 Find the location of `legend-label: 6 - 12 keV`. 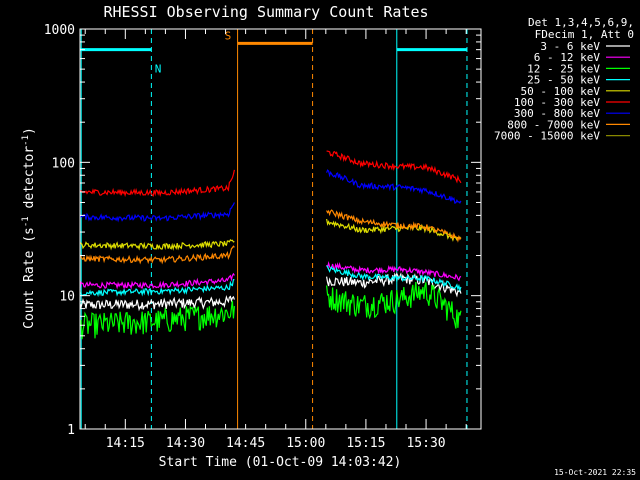

legend-label: 6 - 12 keV is located at coordinates (567, 57).